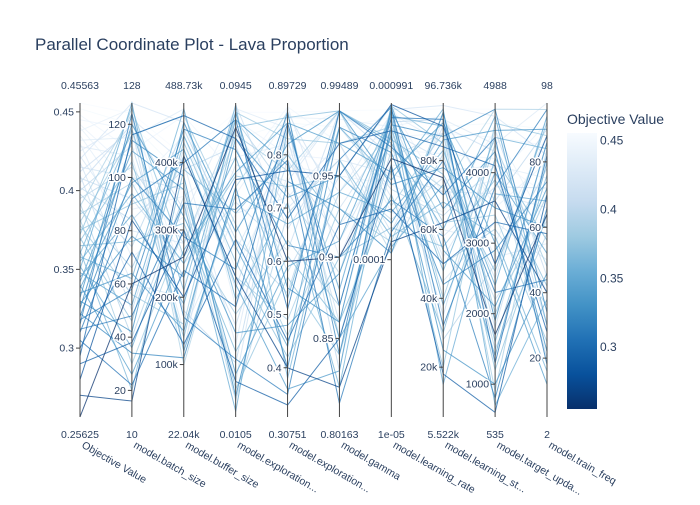 The height and width of the screenshot is (505, 700). Describe the element at coordinates (167, 298) in the screenshot. I see `axis-tick-label: 200k` at that location.